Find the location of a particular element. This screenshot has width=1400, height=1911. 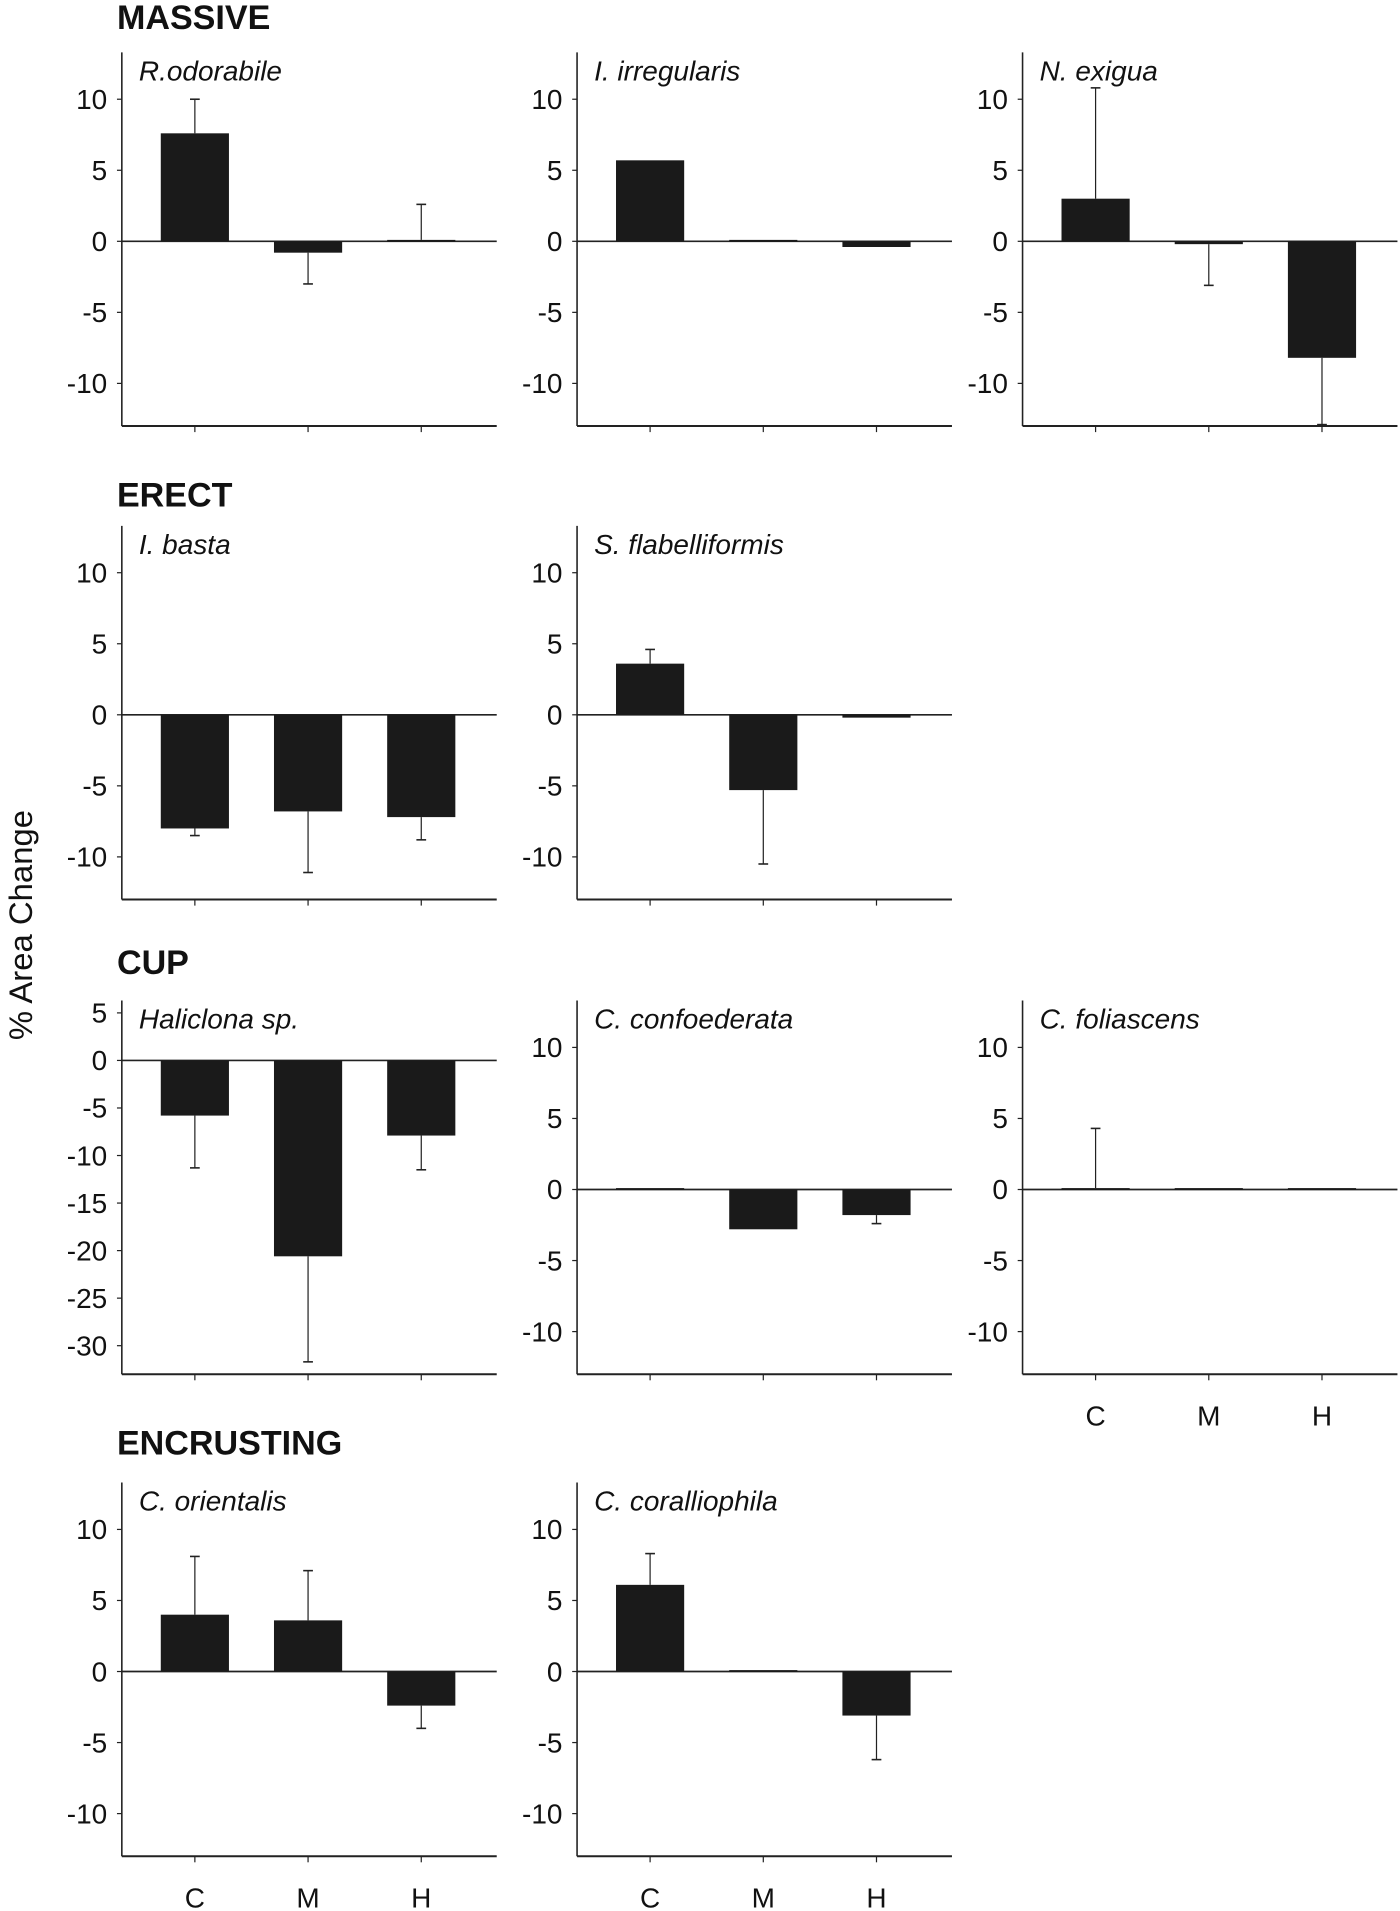

panel: 10 5 0 -5 -10 I. basta is located at coordinates (282, 715).